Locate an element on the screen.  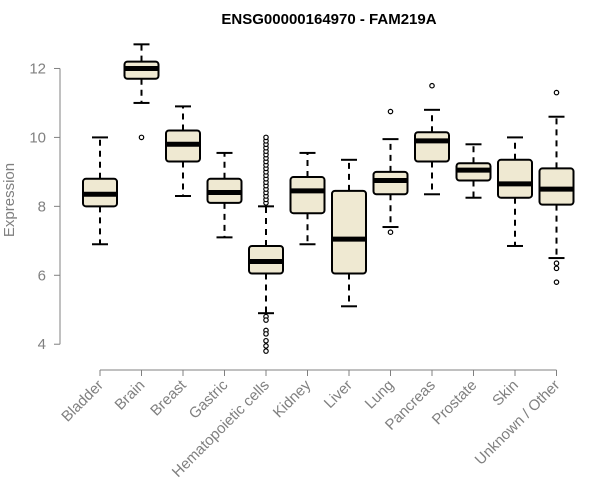
x-tick-label: Kidney is located at coordinates (292, 398).